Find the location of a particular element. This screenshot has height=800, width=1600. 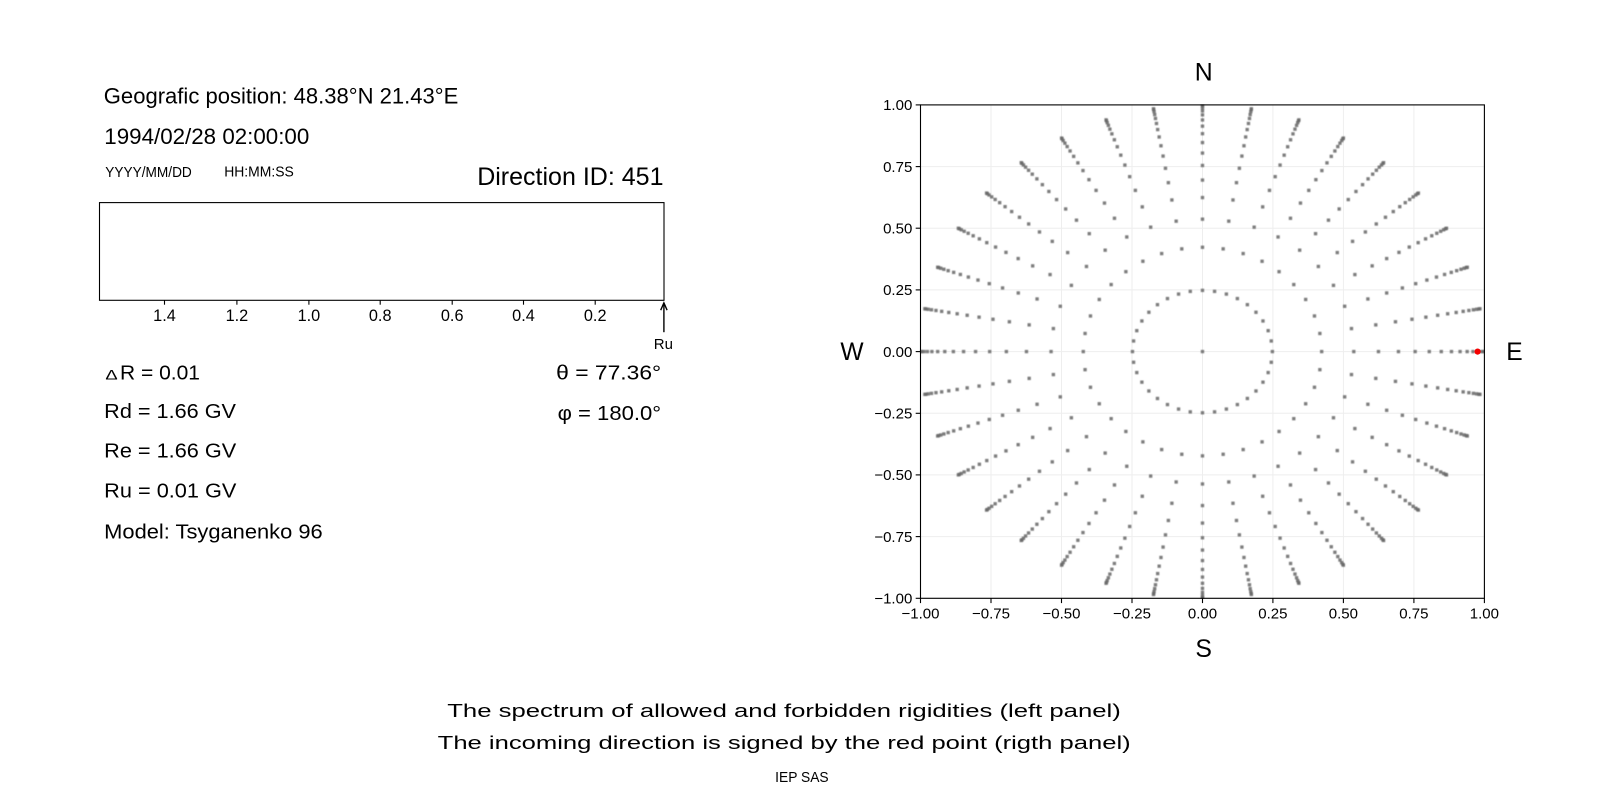

svg-text: E is located at coordinates (1514, 352).